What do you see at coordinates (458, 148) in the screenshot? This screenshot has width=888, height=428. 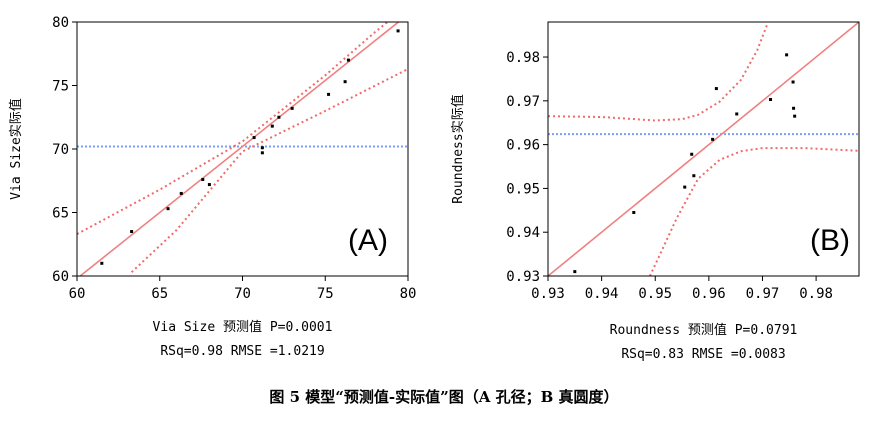 I see `y-axis-title-b: Roundness实际值` at bounding box center [458, 148].